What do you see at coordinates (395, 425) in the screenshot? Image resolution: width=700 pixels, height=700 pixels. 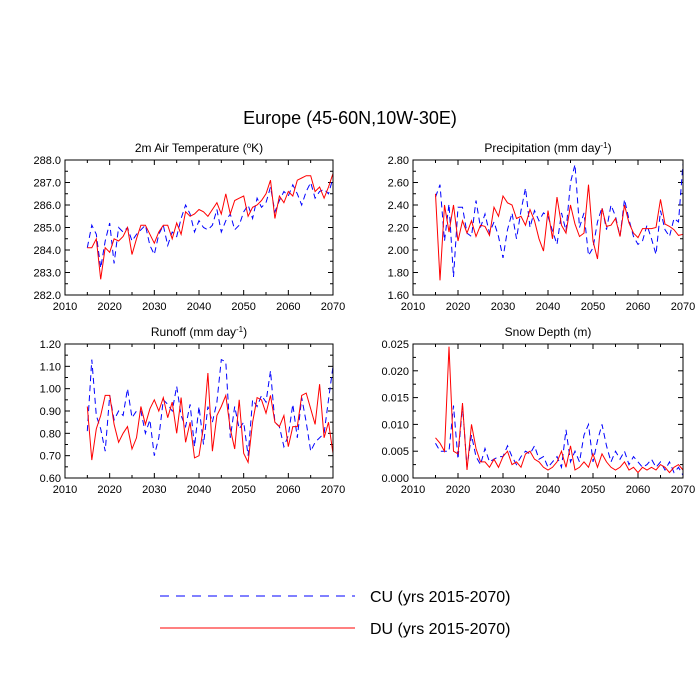 I see `snow-depth-ytick-label: 0.010` at bounding box center [395, 425].